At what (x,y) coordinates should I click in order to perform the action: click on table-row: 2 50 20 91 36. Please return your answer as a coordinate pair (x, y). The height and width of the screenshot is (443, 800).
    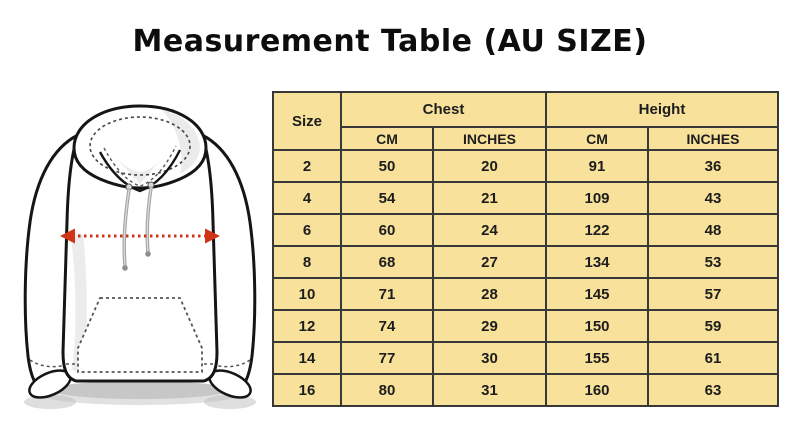
    Looking at the image, I should click on (526, 166).